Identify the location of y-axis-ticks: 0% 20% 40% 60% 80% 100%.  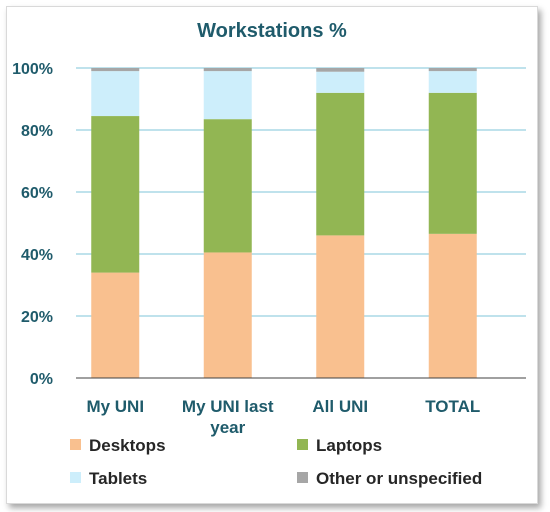
(32, 224).